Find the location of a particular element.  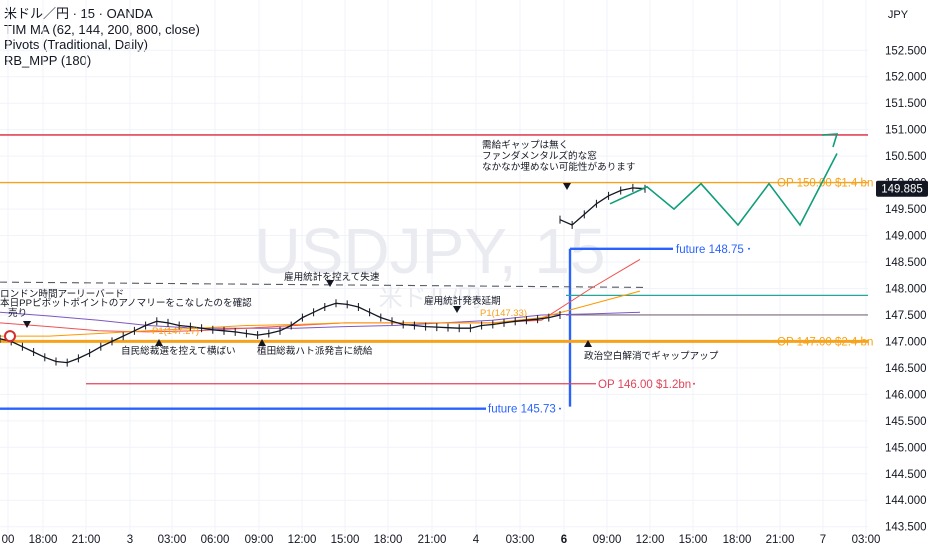

y-tick-label: 147.500 is located at coordinates (906, 316).